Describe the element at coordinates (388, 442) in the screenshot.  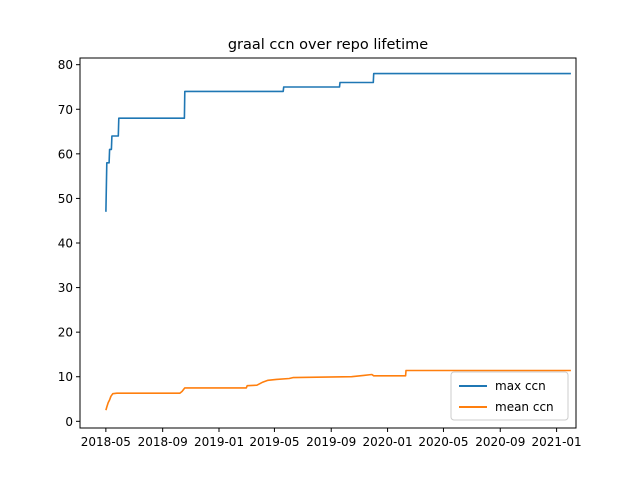
I see `x-tick-label: 2020-01` at that location.